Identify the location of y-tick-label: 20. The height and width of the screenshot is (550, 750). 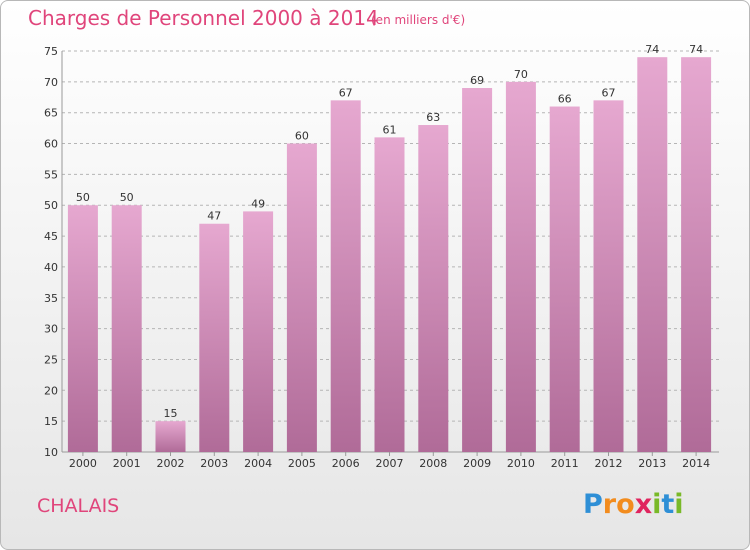
(51, 390).